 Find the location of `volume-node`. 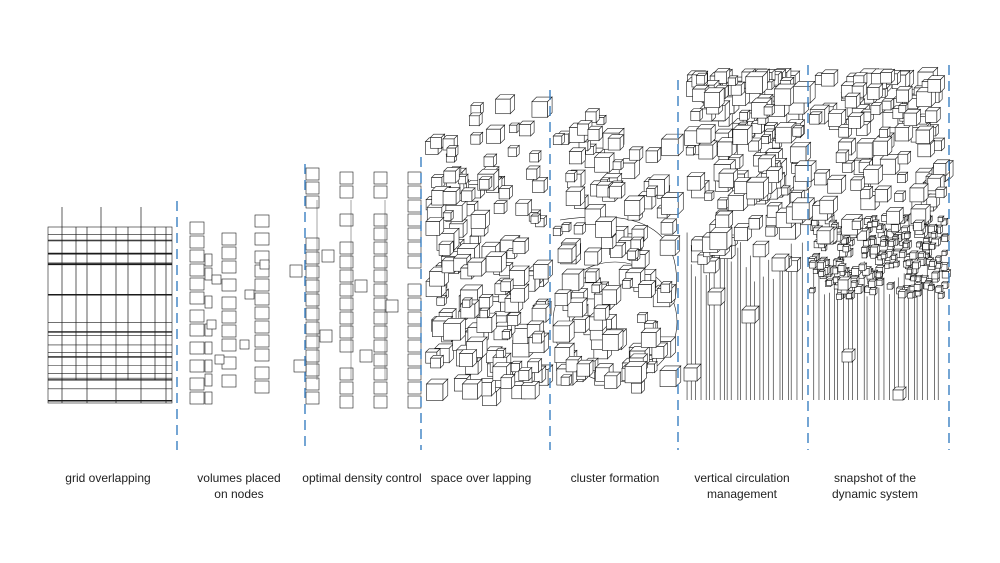

volume-node is located at coordinates (219, 359).